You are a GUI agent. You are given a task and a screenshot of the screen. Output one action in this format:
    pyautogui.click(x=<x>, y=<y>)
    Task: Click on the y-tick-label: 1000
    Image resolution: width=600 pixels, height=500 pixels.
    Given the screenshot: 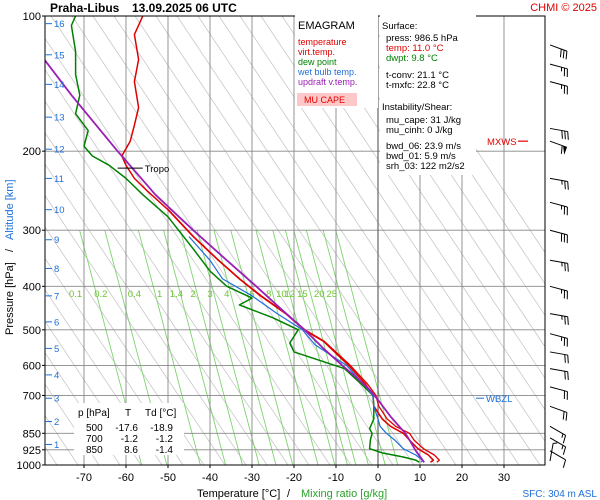 What is the action you would take?
    pyautogui.click(x=29, y=466)
    